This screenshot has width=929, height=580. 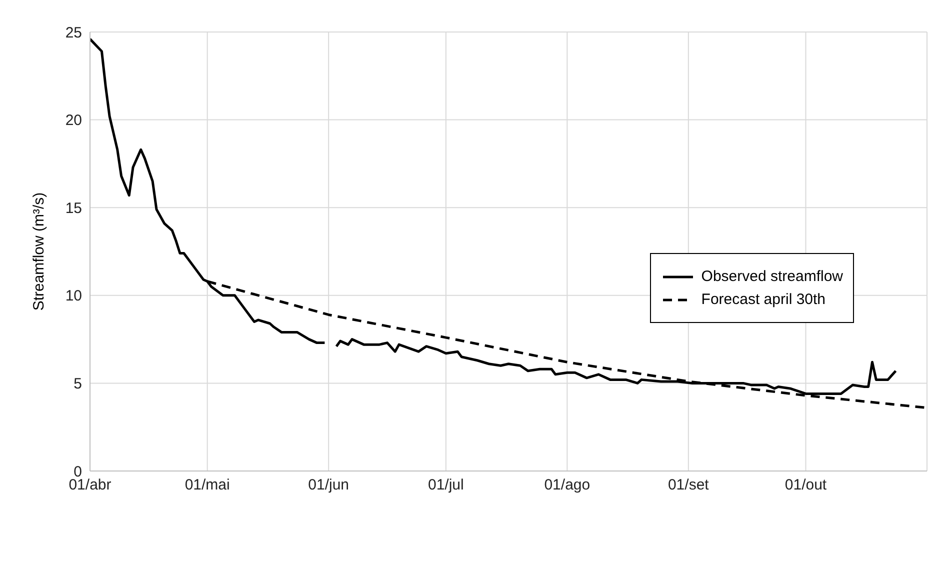 What do you see at coordinates (689, 485) in the screenshot?
I see `x-tick-label: 01/set` at bounding box center [689, 485].